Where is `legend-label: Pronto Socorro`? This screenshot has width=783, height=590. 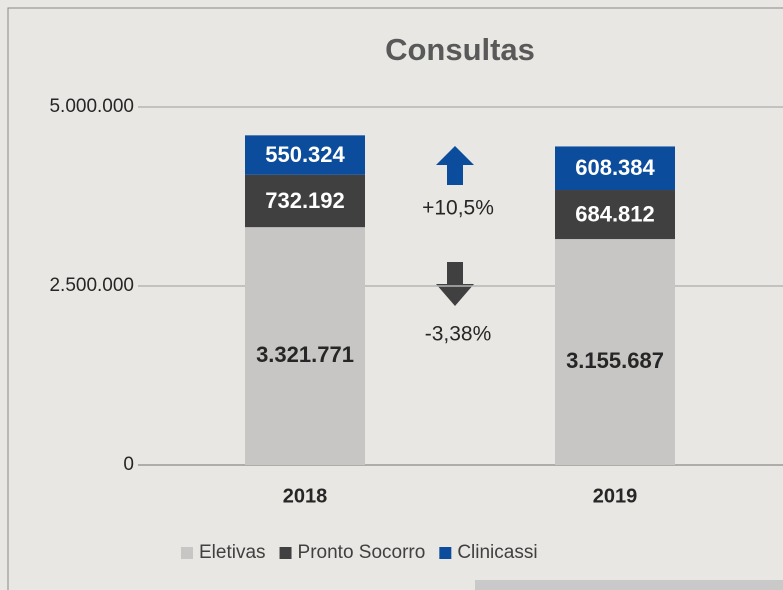
legend-label: Pronto Socorro is located at coordinates (362, 552).